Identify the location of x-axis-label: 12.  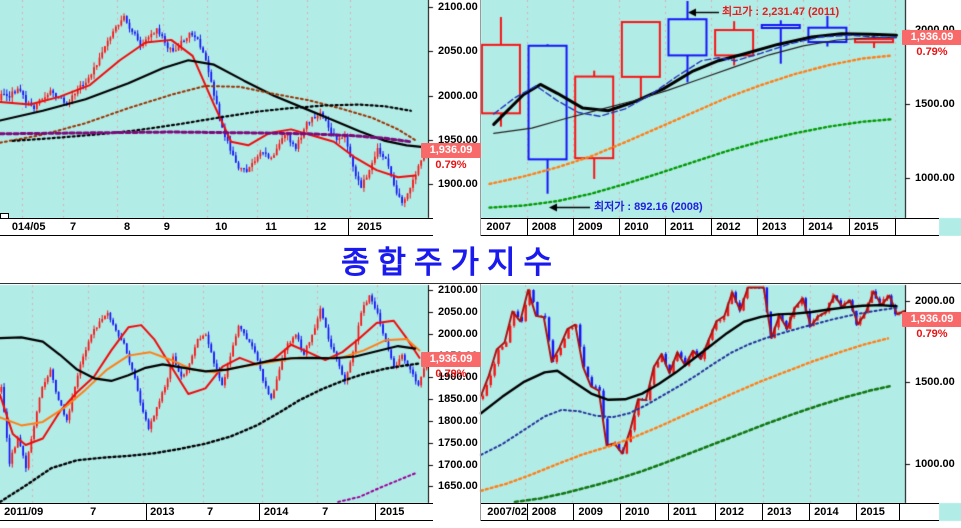
(320, 227).